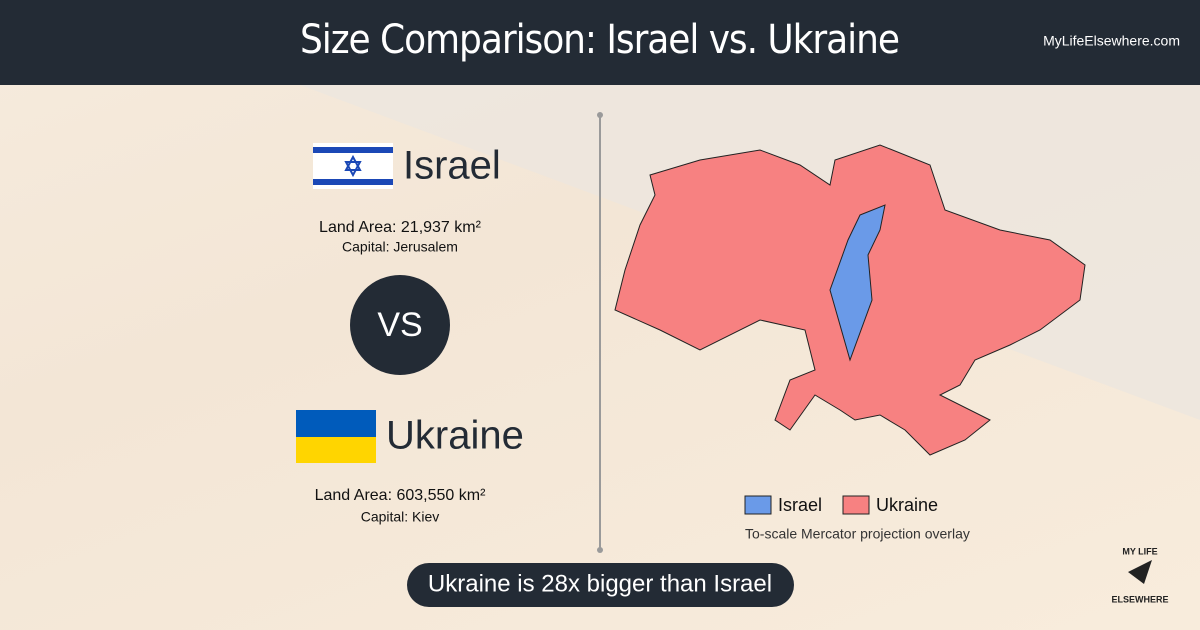  I want to click on logo-text: ELSEWHERE, so click(1139, 599).